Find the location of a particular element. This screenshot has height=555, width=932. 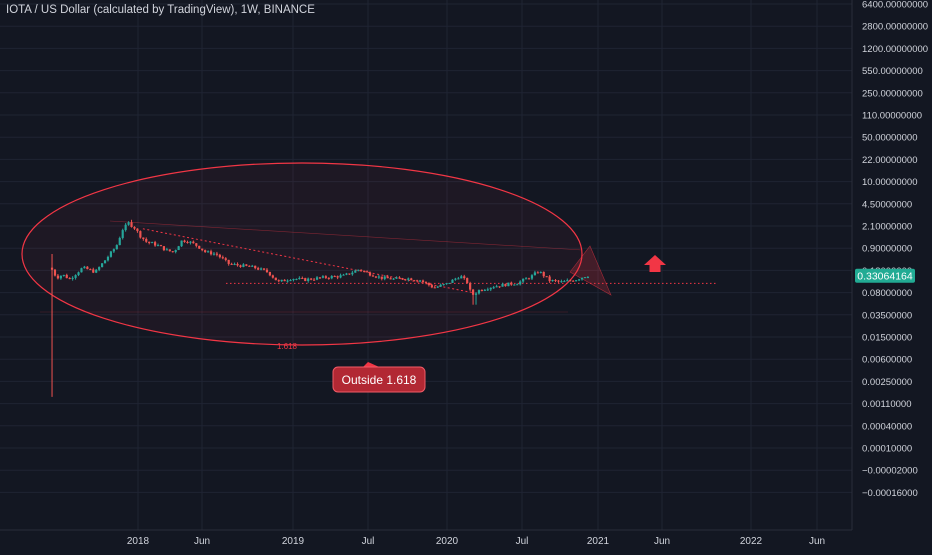

price-tick-label: 10.00000000 is located at coordinates (889, 182).